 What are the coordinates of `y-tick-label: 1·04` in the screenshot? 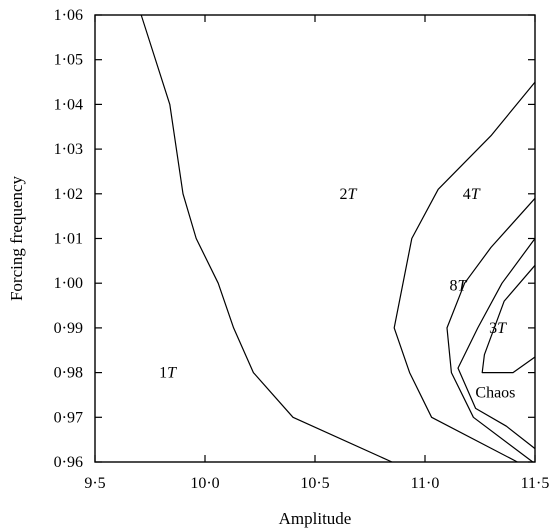 It's located at (68, 104).